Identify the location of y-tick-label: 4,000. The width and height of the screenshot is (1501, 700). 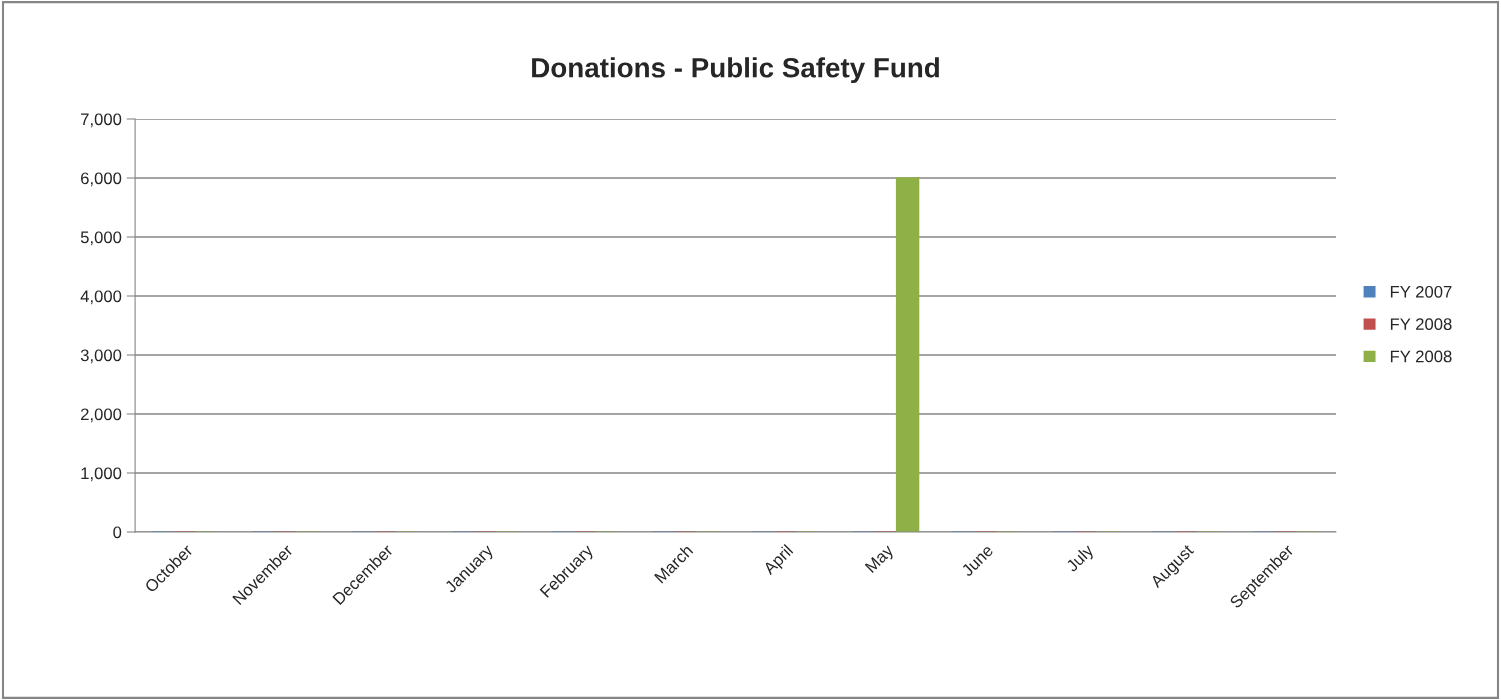
(101, 297).